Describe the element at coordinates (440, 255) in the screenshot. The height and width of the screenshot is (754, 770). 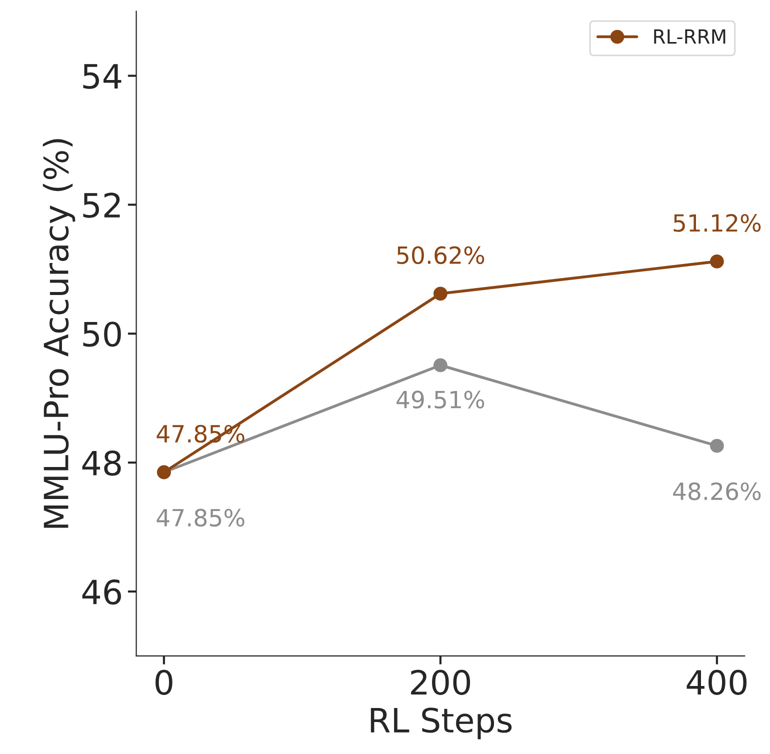
I see `data-label: 50.62%` at that location.